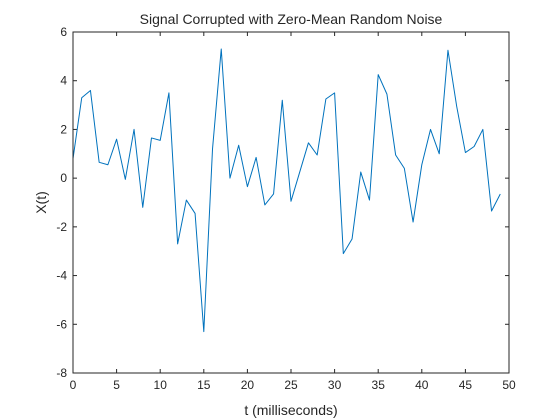 The height and width of the screenshot is (420, 560). What do you see at coordinates (335, 385) in the screenshot?
I see `x-tick-label: 30` at bounding box center [335, 385].